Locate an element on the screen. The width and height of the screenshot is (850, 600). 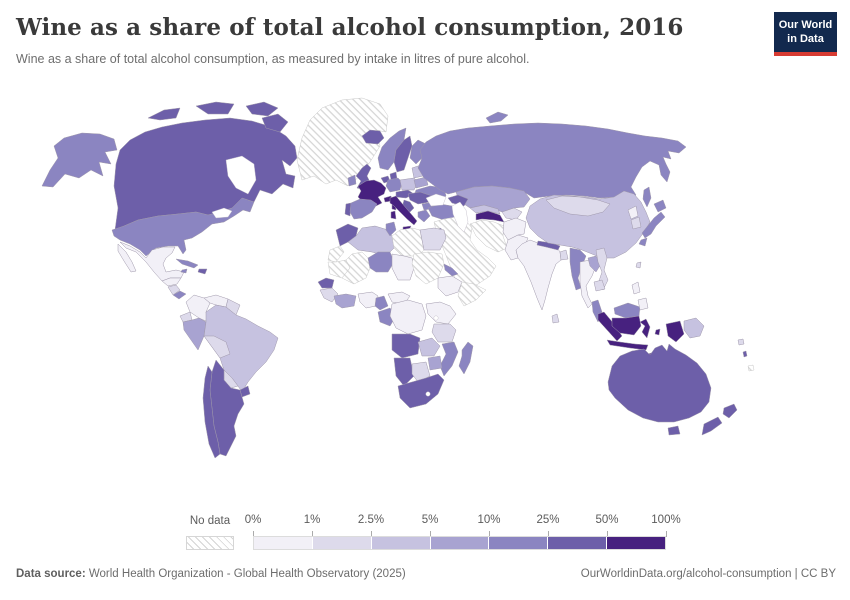
region-japan-hokkaido is located at coordinates (660, 206).